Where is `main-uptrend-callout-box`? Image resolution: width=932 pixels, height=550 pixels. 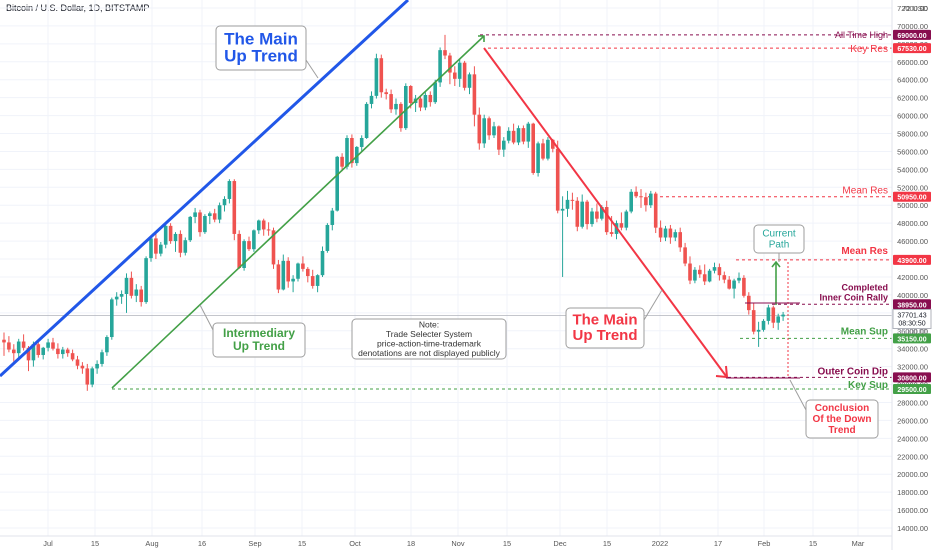 main-uptrend-callout-box is located at coordinates (261, 48).